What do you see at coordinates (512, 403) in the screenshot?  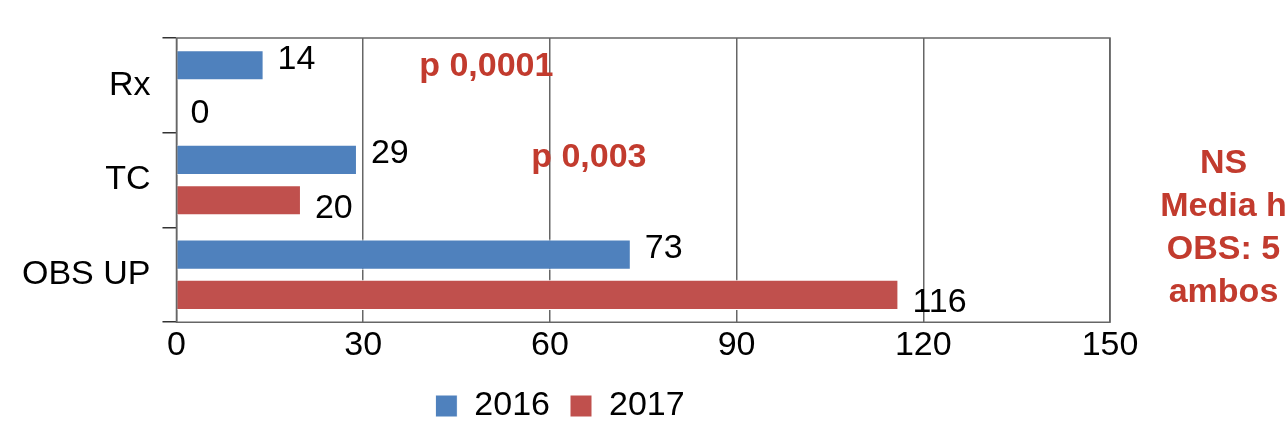 I see `legend-label: 2016` at bounding box center [512, 403].